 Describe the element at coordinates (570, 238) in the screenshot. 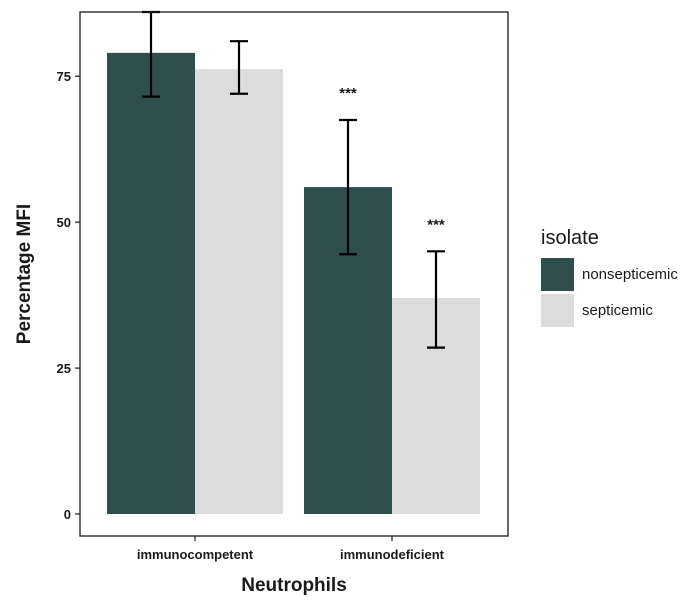

I see `legend-title: isolate` at that location.